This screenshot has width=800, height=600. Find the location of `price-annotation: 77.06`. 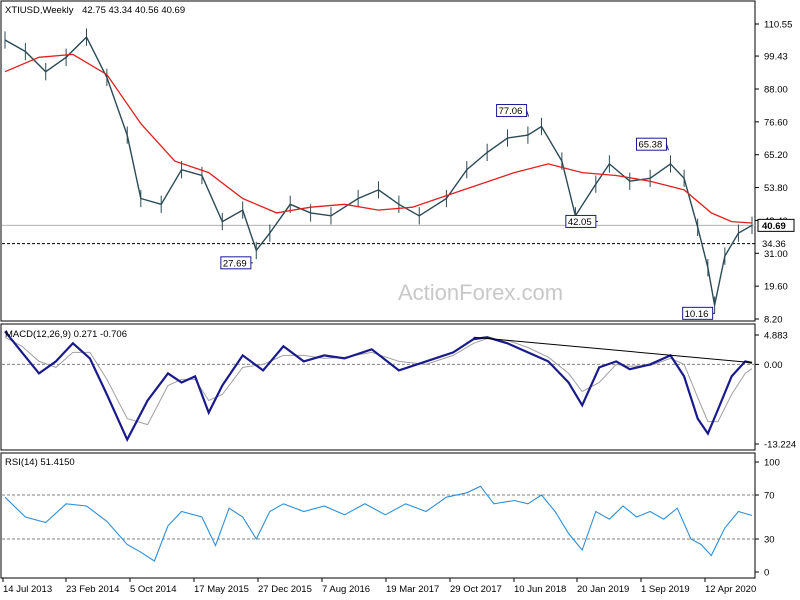

price-annotation: 77.06 is located at coordinates (513, 111).